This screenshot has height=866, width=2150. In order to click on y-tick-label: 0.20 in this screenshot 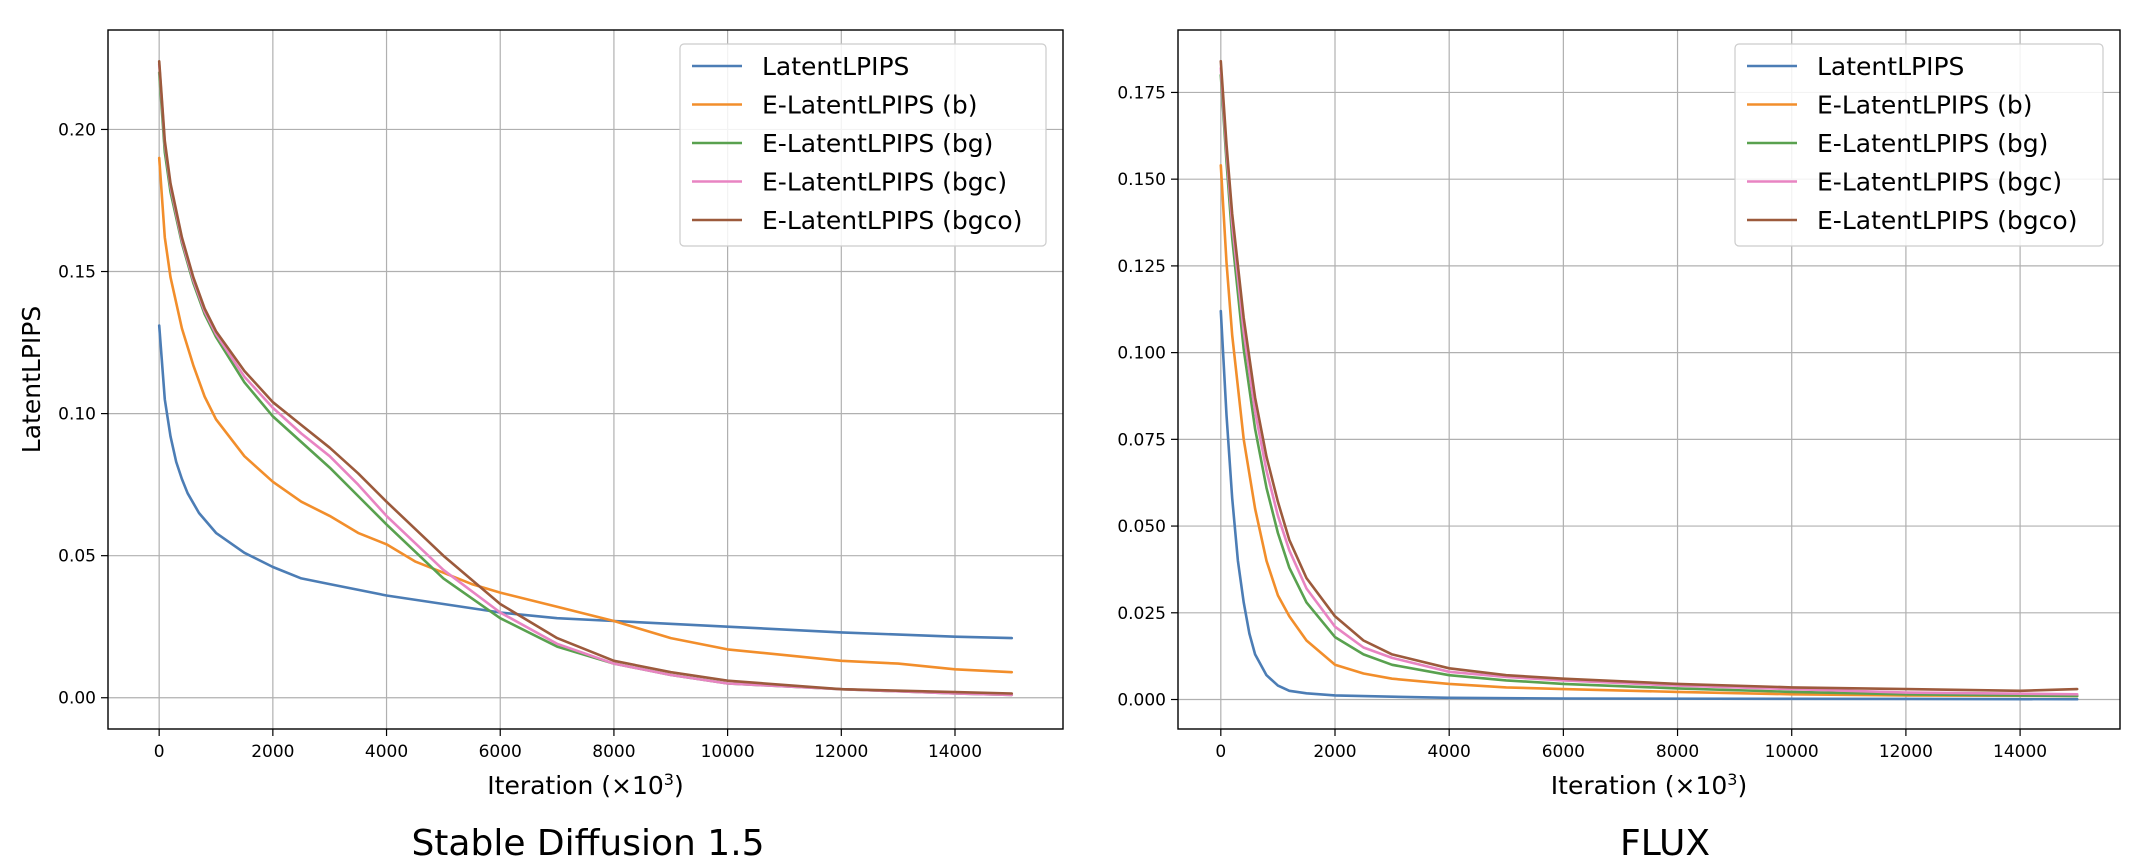, I will do `click(77, 130)`.